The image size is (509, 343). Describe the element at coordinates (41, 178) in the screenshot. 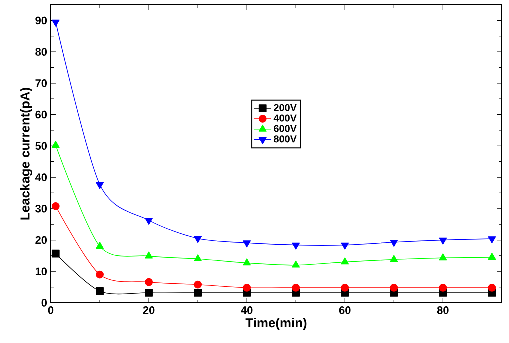

I see `y-tick-label: 40` at that location.